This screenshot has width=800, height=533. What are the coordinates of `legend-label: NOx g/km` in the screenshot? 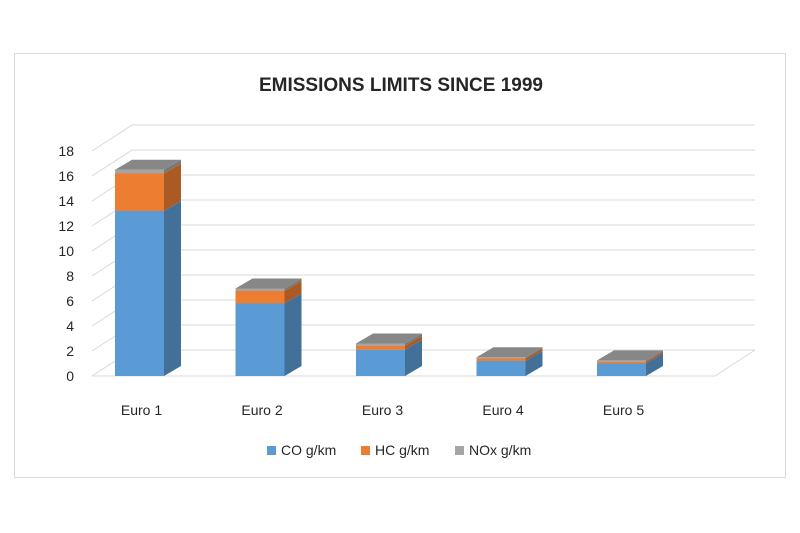 It's located at (500, 450).